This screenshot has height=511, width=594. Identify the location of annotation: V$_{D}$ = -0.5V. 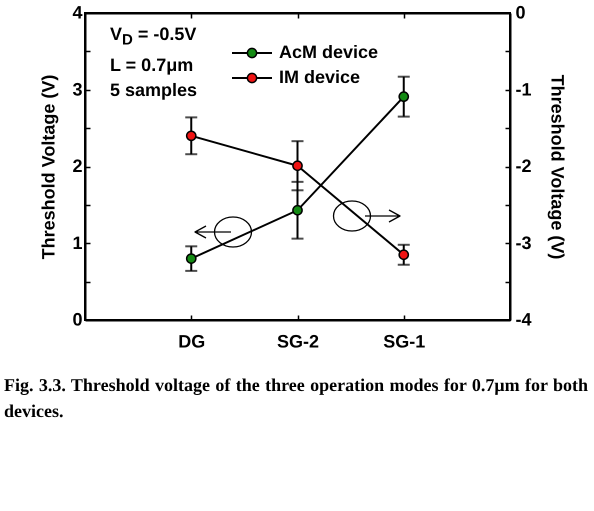
(154, 37).